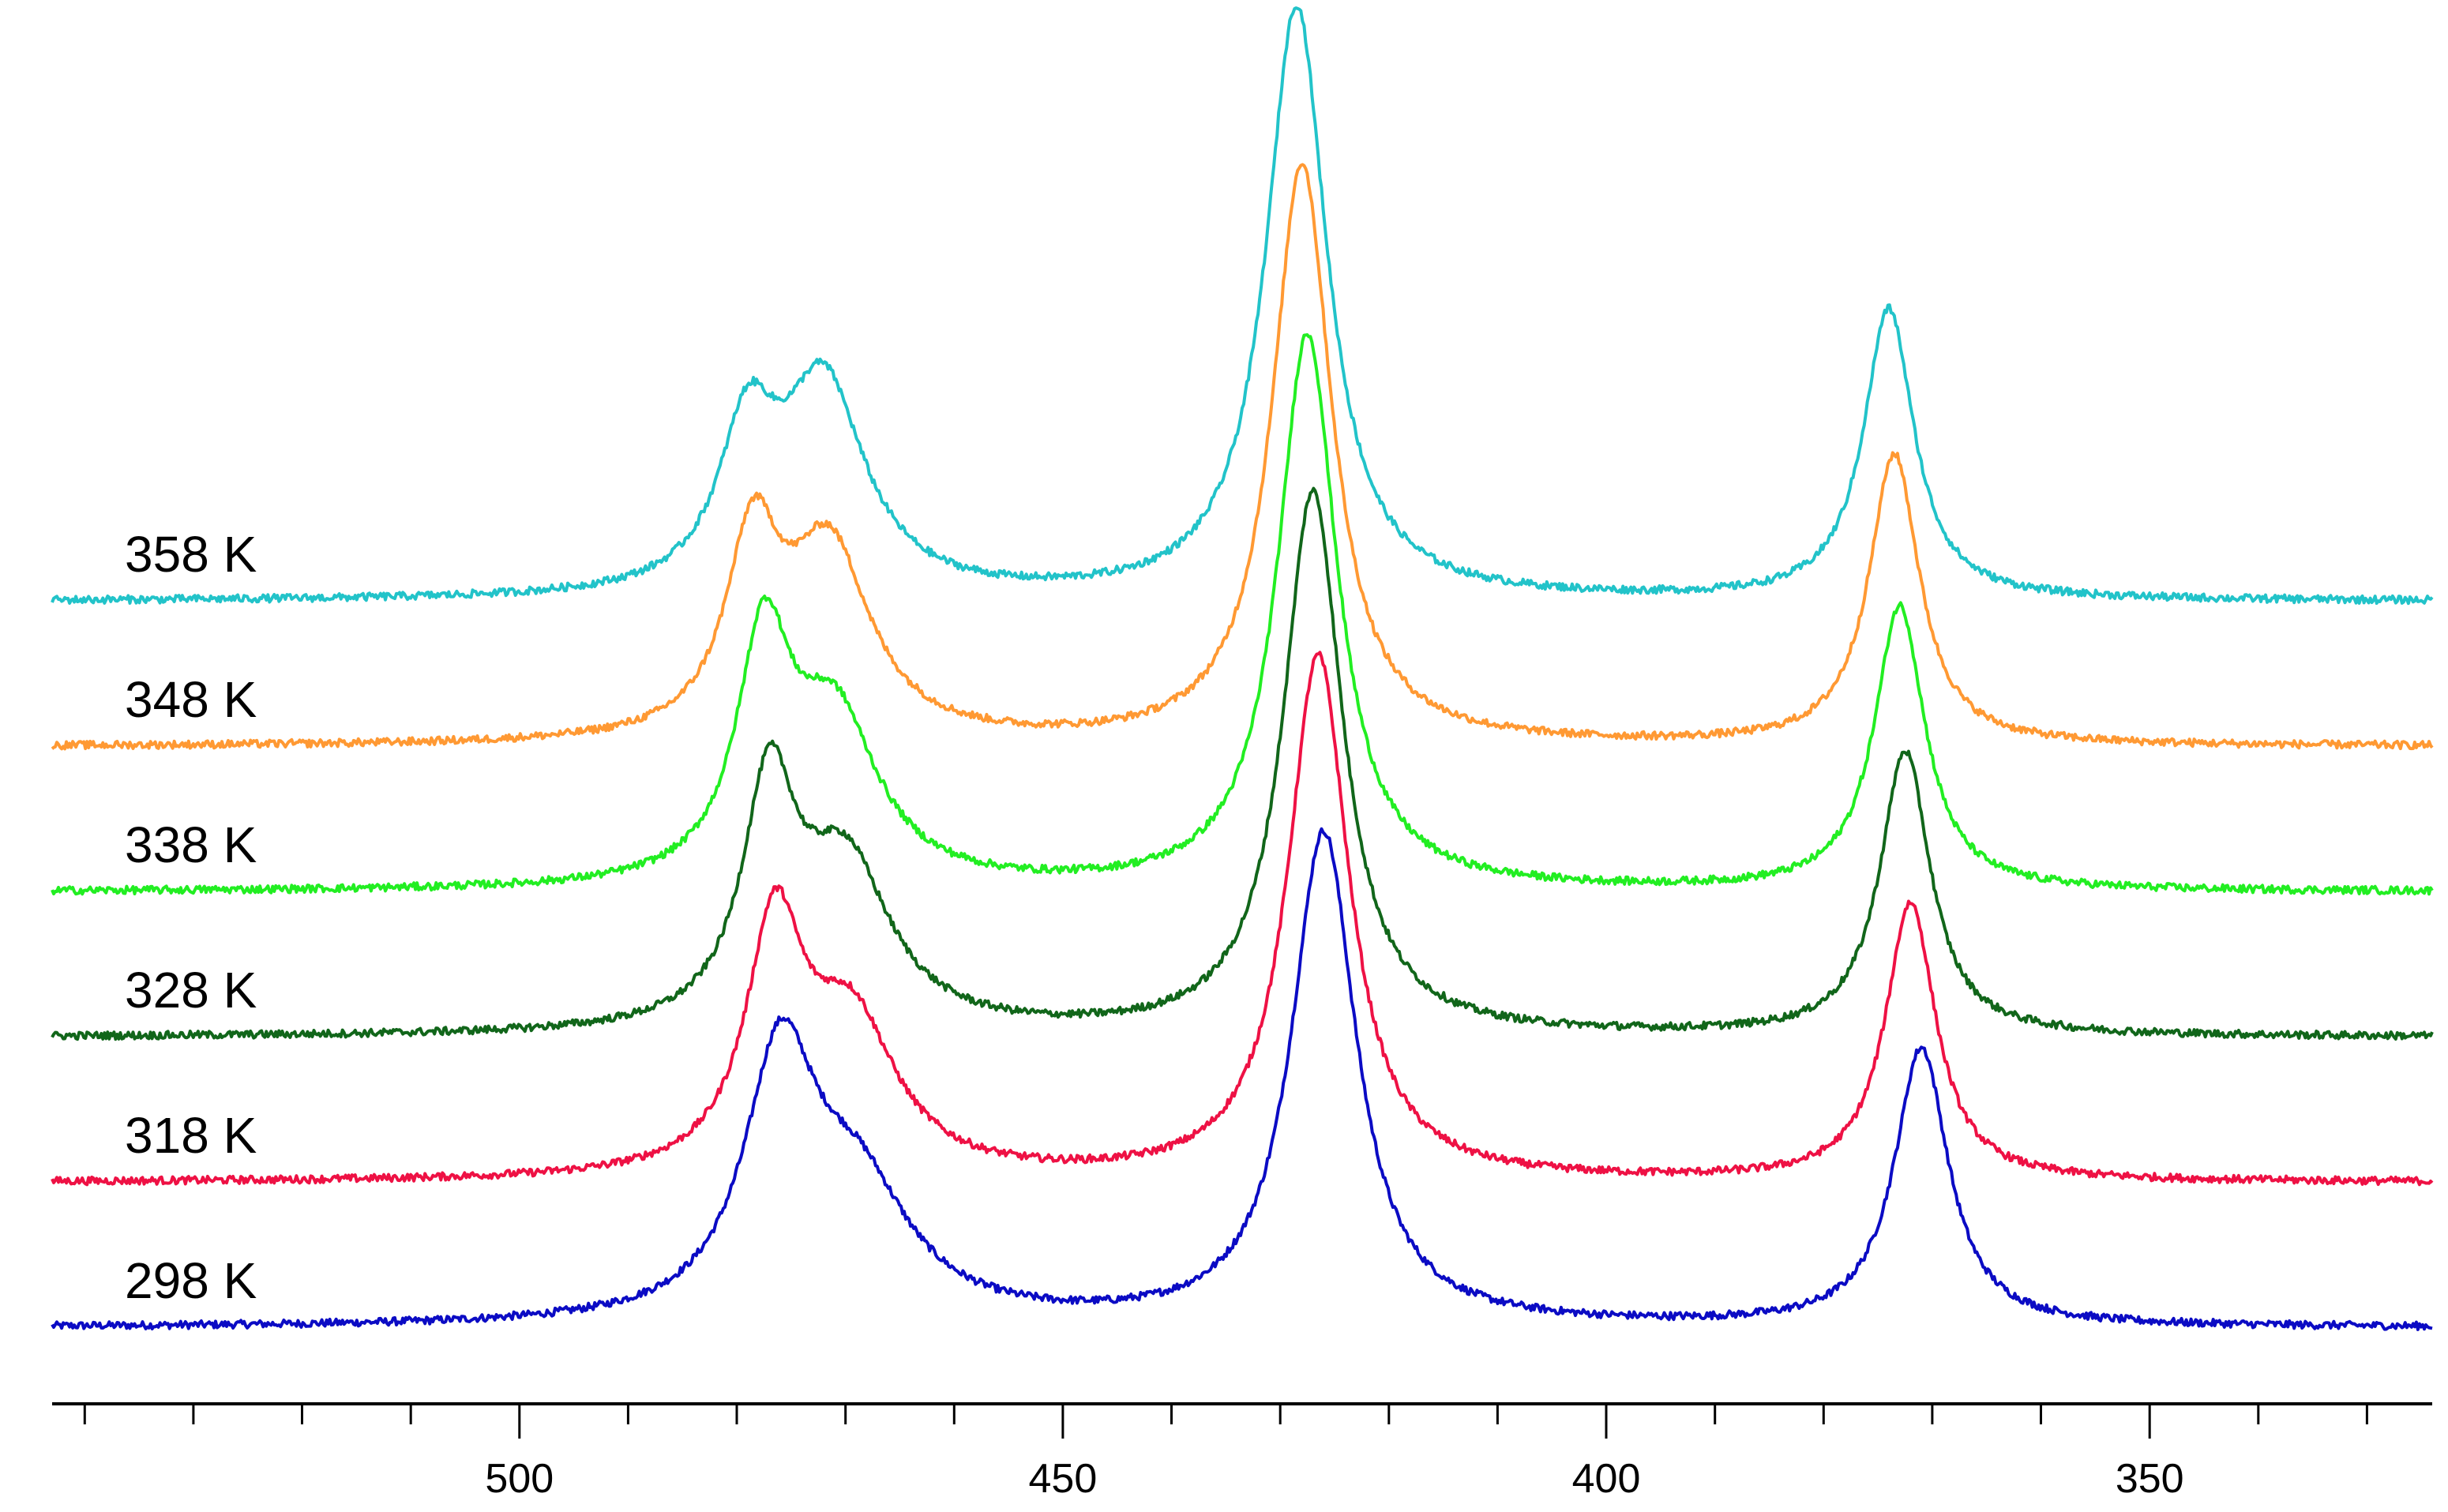 The image size is (2448, 1512). Describe the element at coordinates (191, 991) in the screenshot. I see `series-label-328k: 328 K` at that location.